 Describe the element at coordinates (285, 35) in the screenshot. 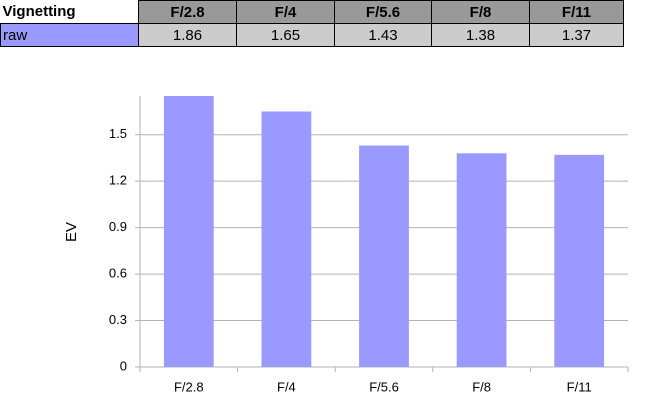

I see `table-cell: 1.65` at that location.